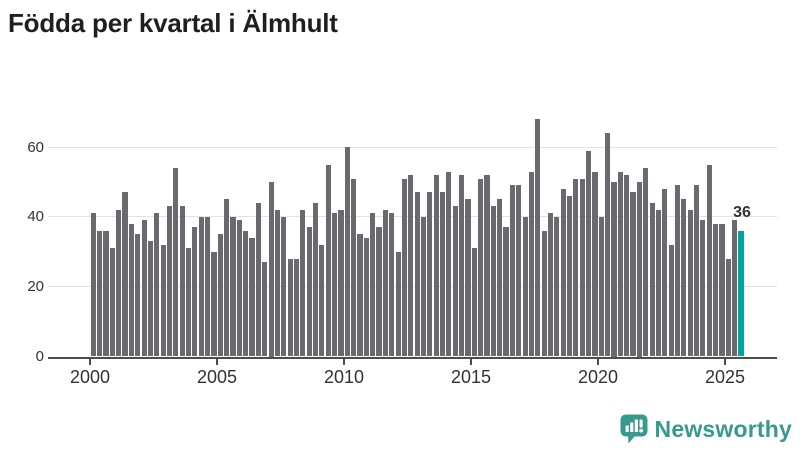 Image resolution: width=800 pixels, height=450 pixels. I want to click on y-axis-label: 0, so click(39, 356).